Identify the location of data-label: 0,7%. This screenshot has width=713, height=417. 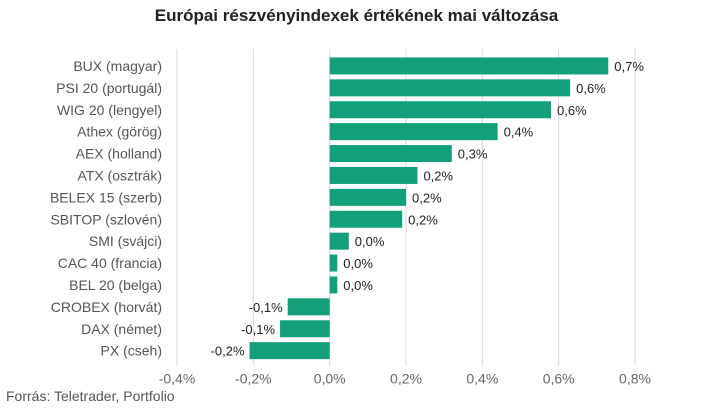
(629, 66).